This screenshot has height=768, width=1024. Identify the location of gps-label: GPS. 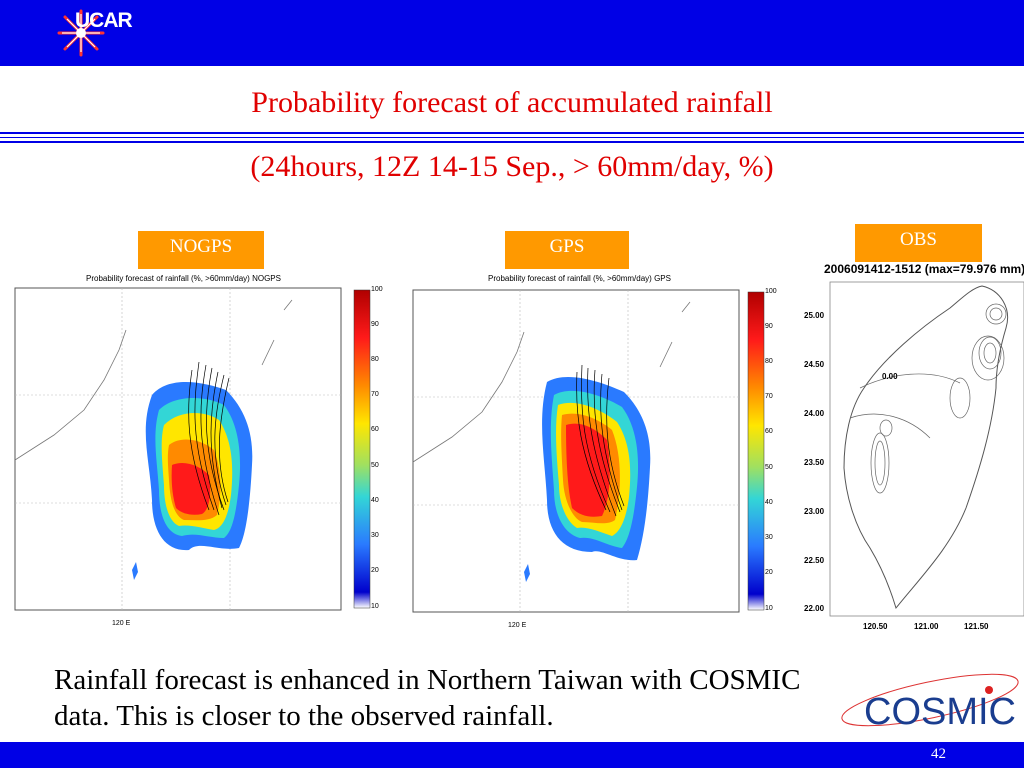
(567, 250).